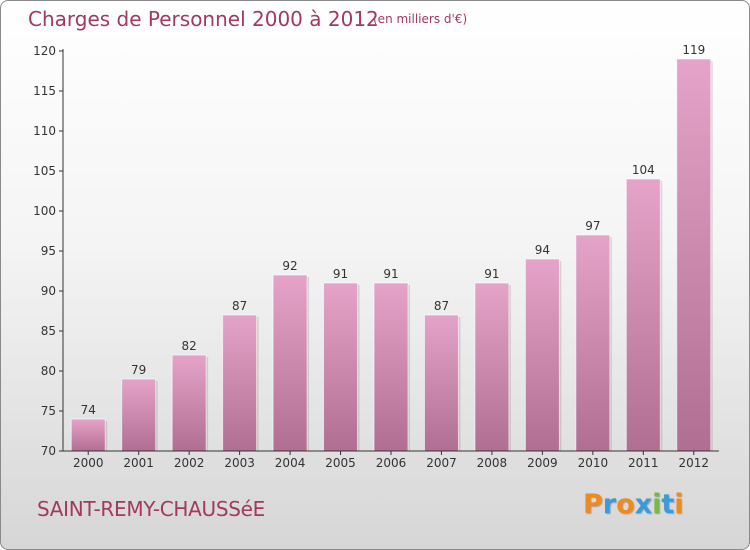  Describe the element at coordinates (643, 463) in the screenshot. I see `x-tick-label: 2011` at that location.